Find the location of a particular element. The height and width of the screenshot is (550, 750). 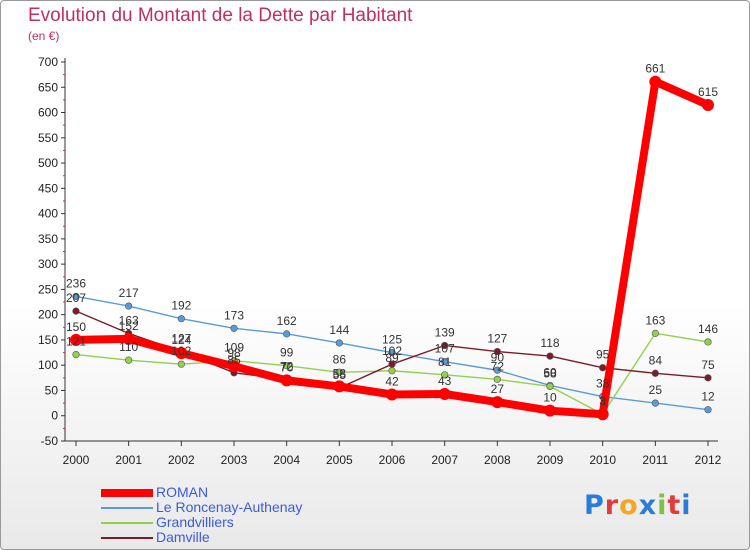

data-label: 84 is located at coordinates (656, 360).